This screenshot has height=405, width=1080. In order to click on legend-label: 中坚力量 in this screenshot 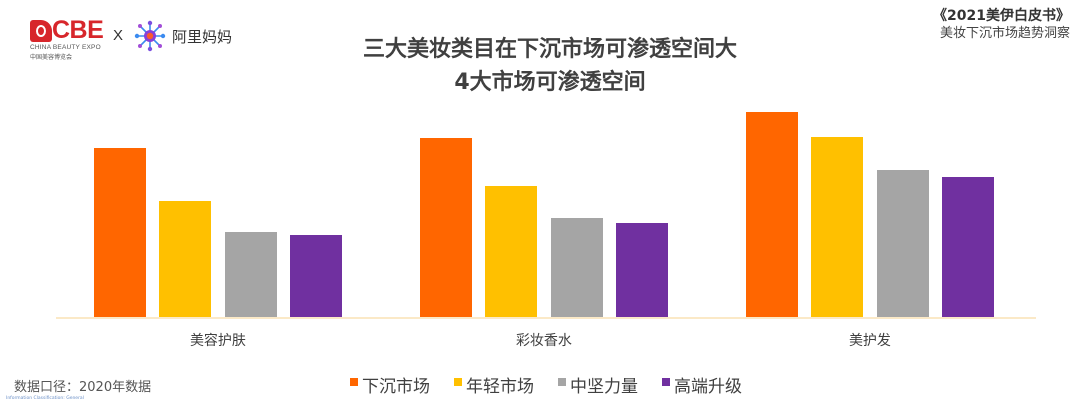, I will do `click(604, 387)`.